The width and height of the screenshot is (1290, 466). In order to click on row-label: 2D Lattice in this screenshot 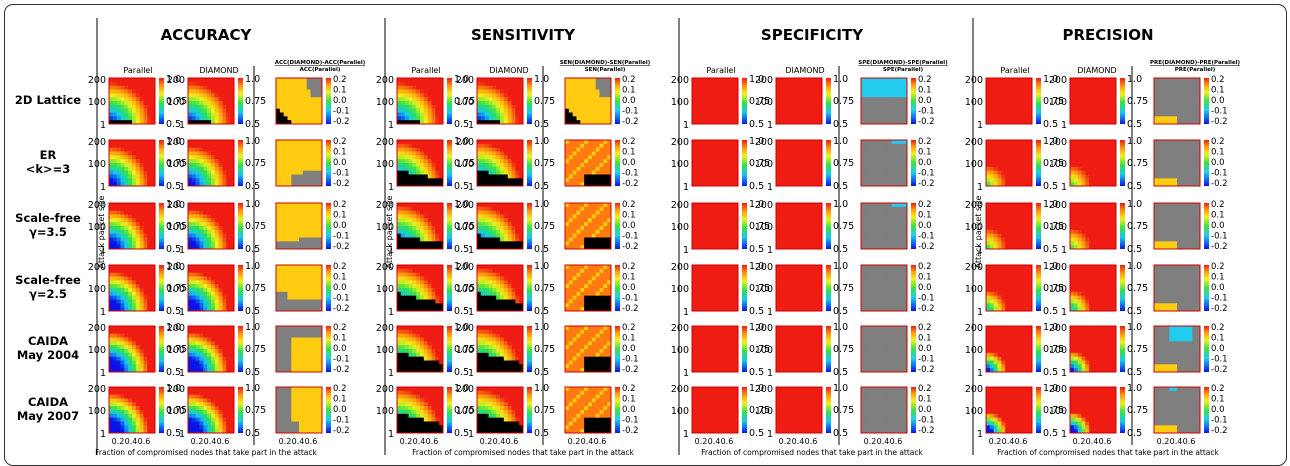, I will do `click(48, 100)`.